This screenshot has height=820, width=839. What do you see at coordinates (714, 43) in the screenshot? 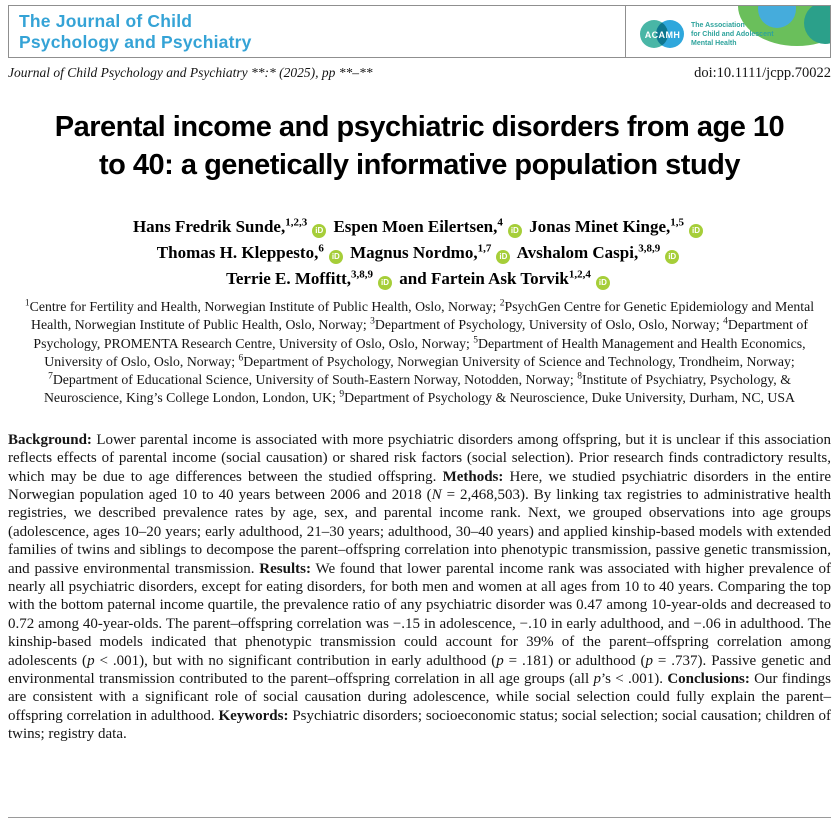
I see `acamh-association-line-3: Mental Health` at bounding box center [714, 43].